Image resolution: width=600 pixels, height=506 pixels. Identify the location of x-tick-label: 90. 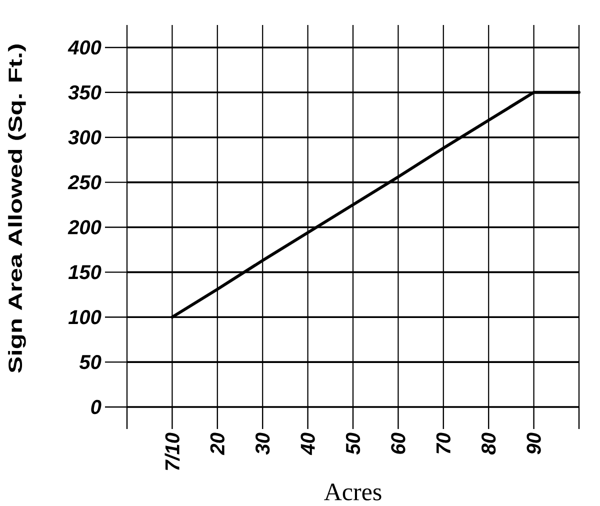
(533, 443).